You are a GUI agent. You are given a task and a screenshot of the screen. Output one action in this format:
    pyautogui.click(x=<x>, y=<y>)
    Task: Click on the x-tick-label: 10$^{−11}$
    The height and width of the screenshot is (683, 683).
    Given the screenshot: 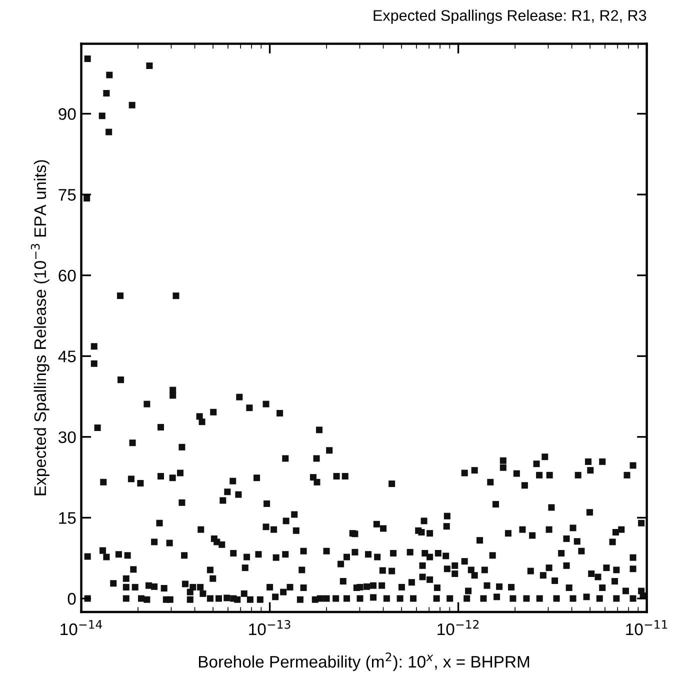 What is the action you would take?
    pyautogui.click(x=647, y=628)
    